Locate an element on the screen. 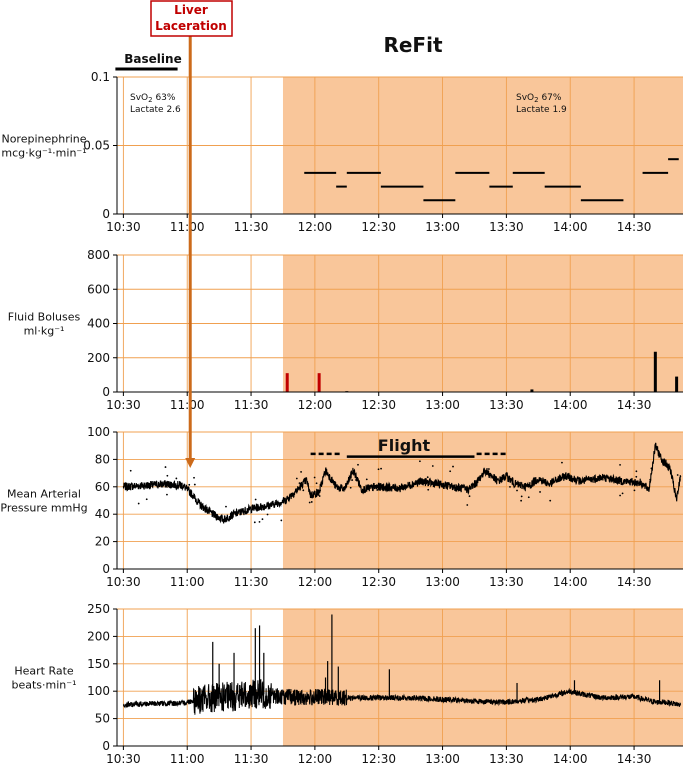 This screenshot has width=685, height=765. xtick-label-map: 14:00 is located at coordinates (570, 582).